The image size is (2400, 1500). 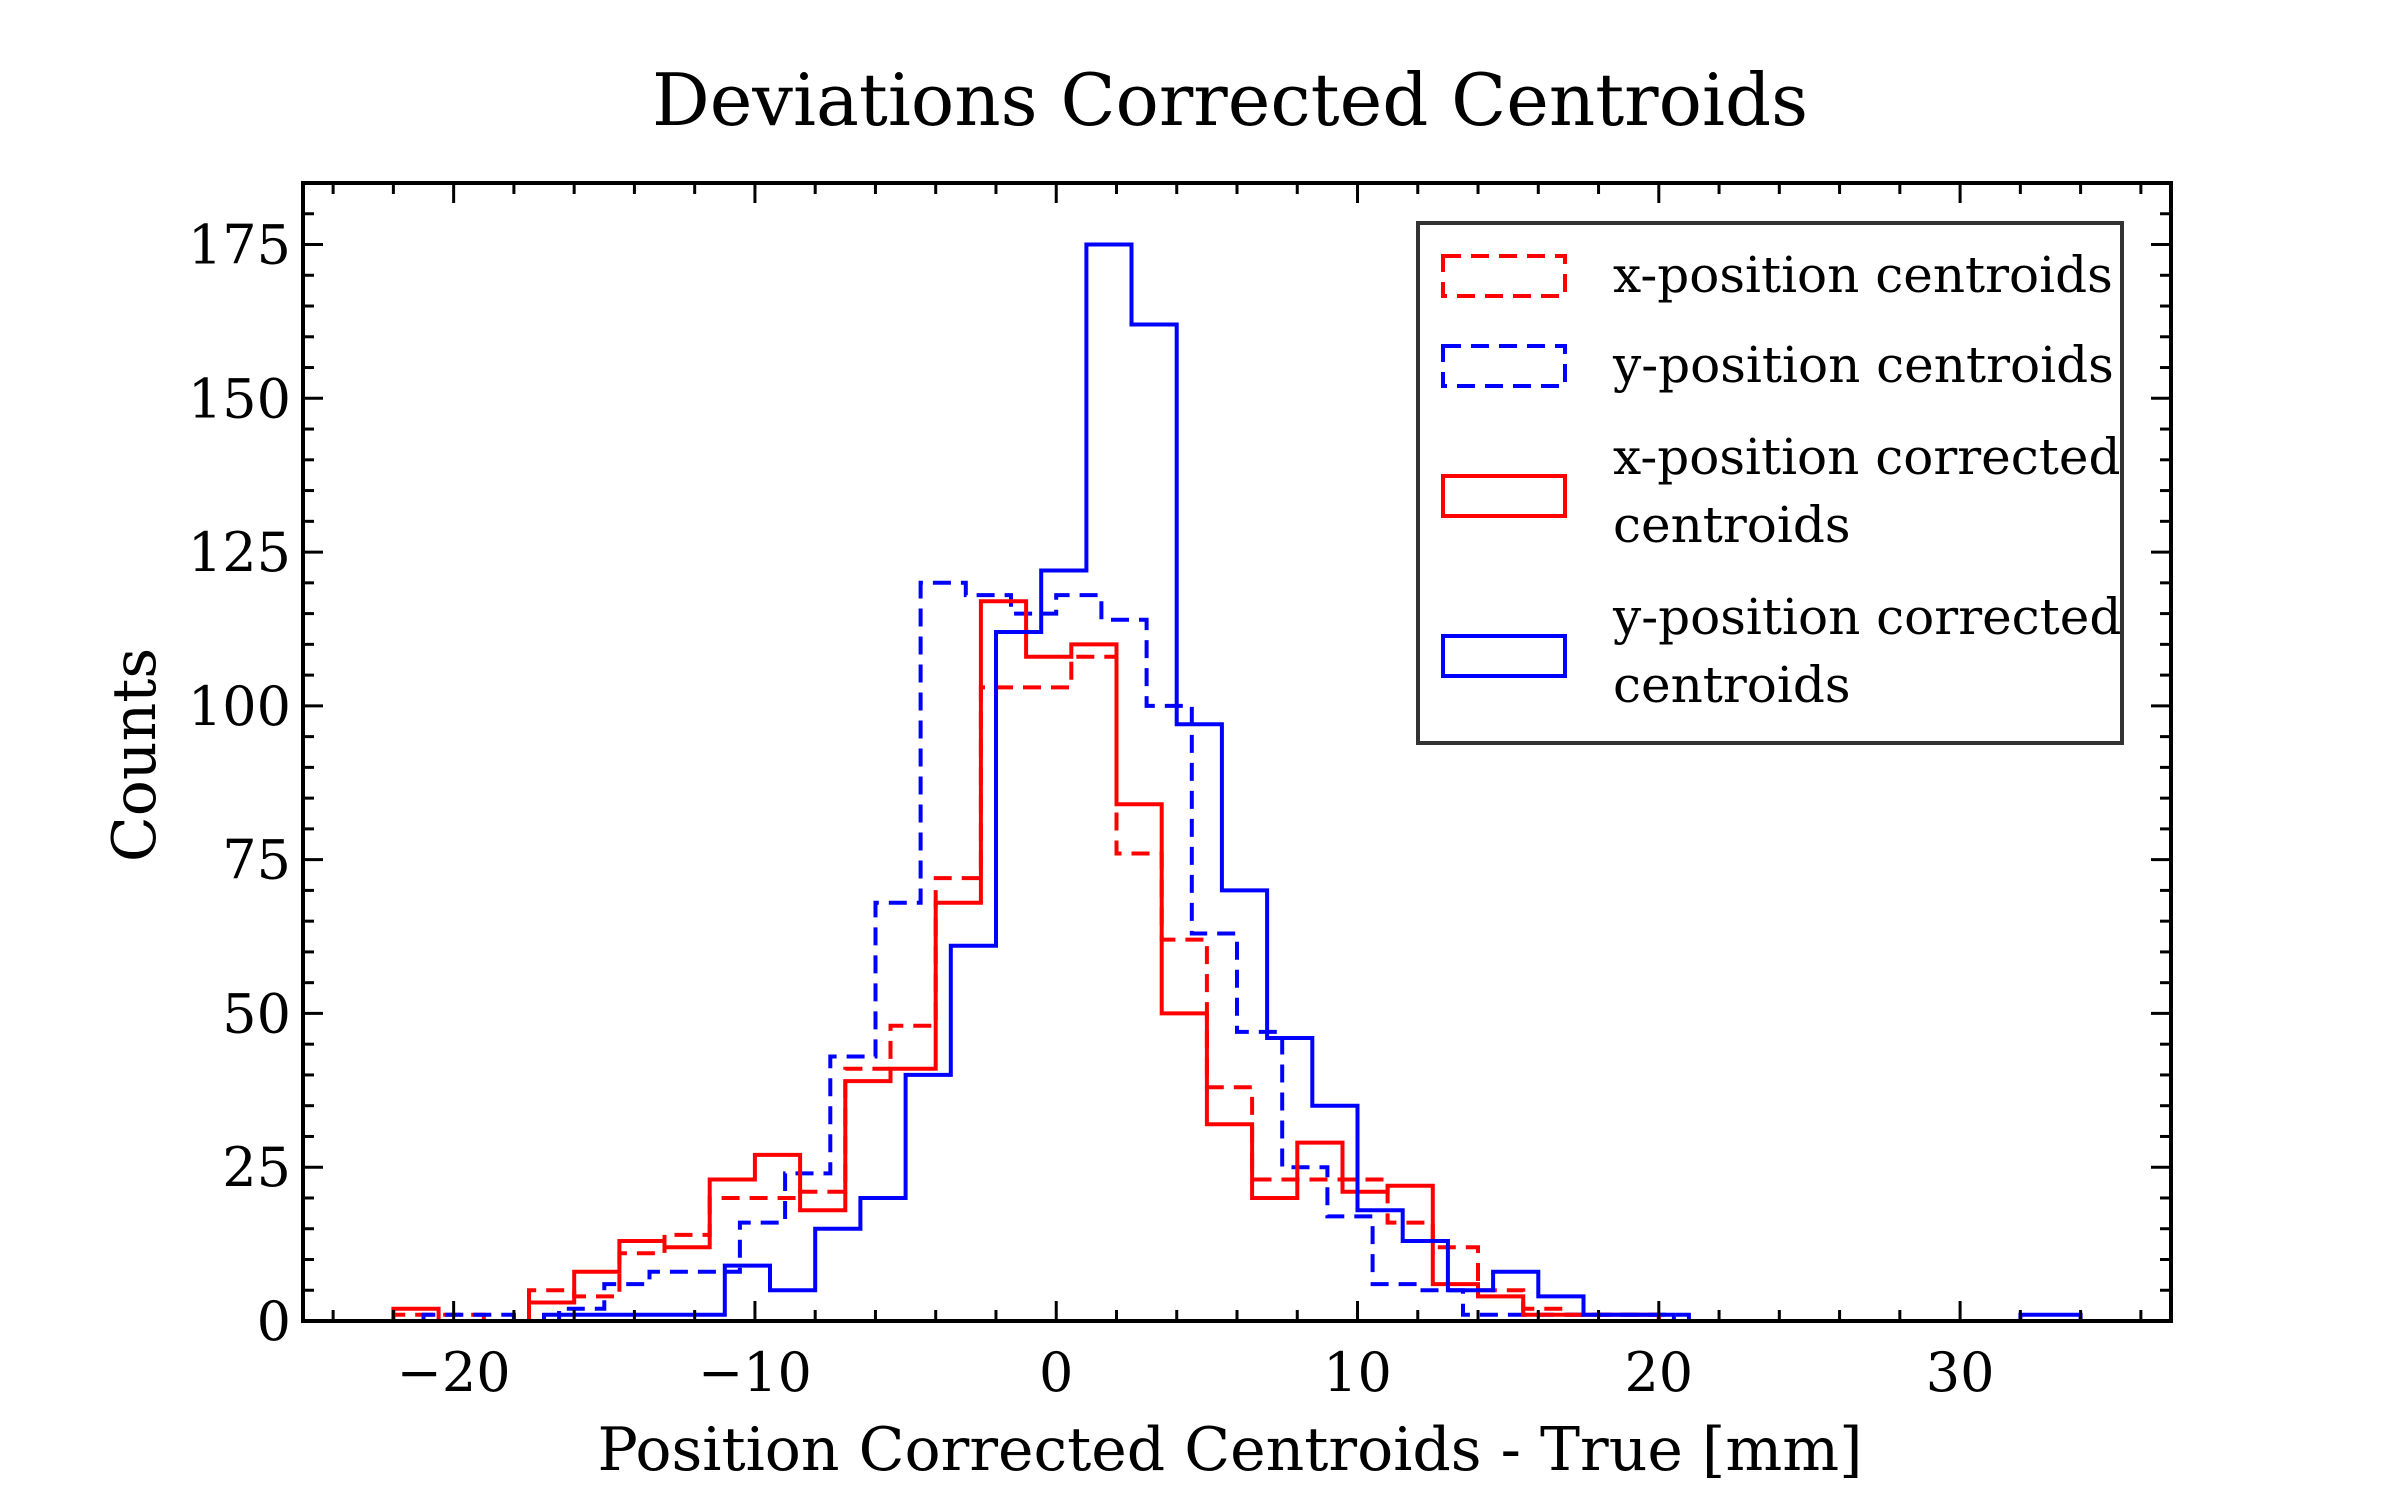 What do you see at coordinates (256, 1013) in the screenshot?
I see `y-tick-label: 50` at bounding box center [256, 1013].